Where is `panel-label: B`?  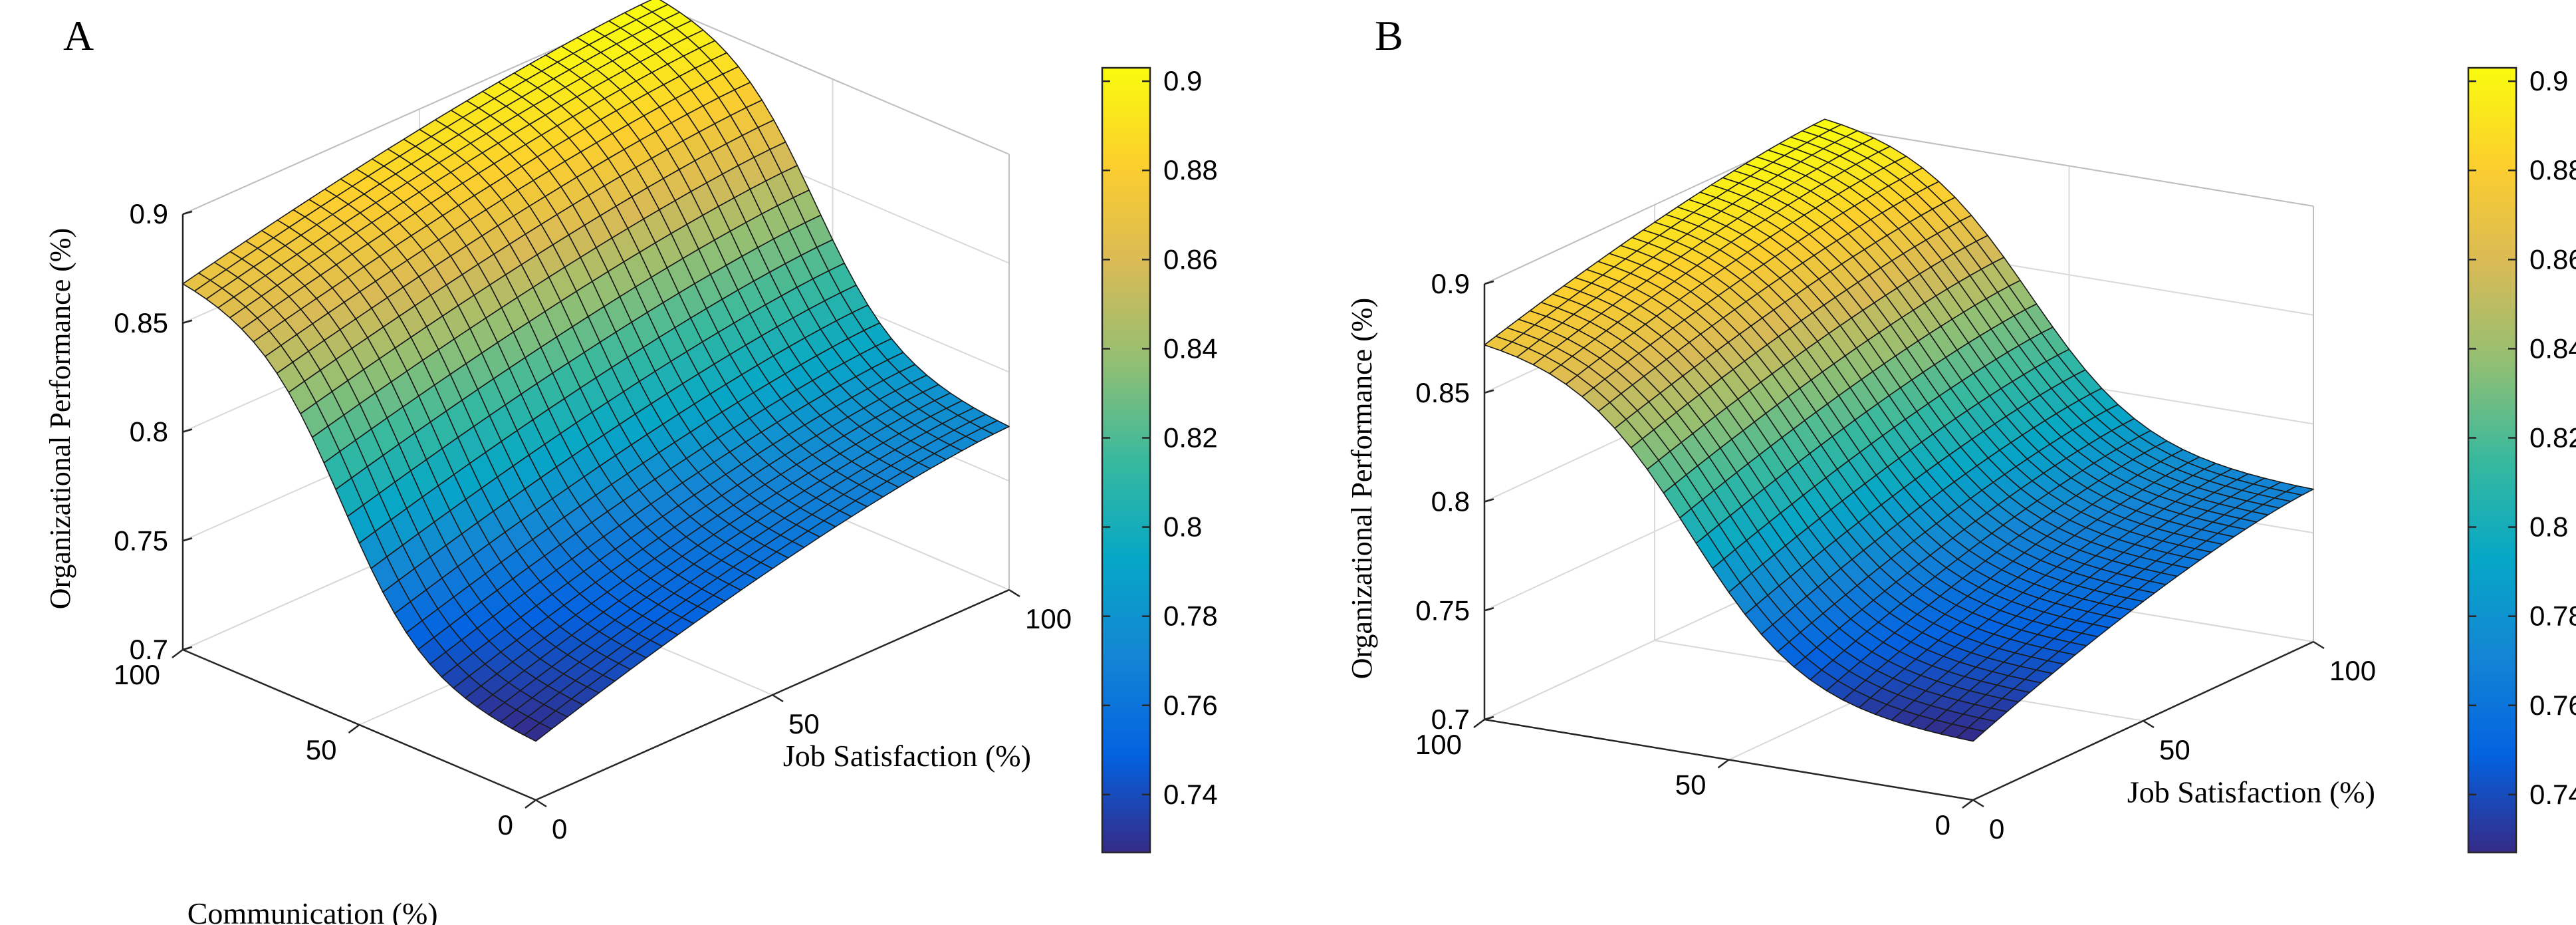
panel-label: B is located at coordinates (1389, 35).